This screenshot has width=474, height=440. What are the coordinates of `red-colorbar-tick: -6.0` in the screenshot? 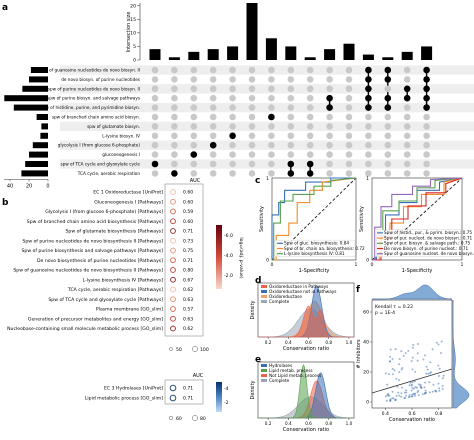 It's located at (228, 236).